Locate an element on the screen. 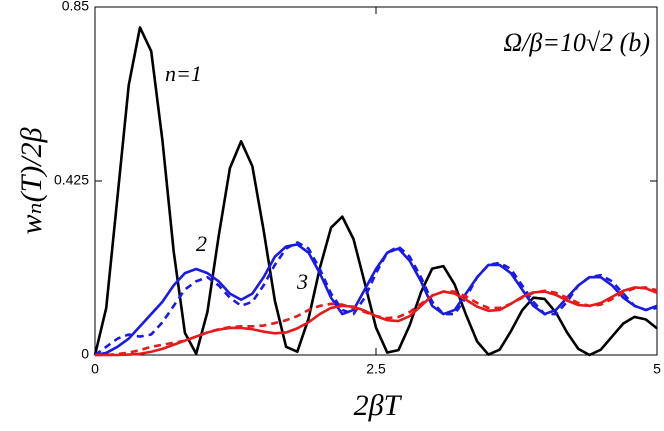 This screenshot has height=431, width=664. x-tick-label: 2.5 is located at coordinates (376, 369).